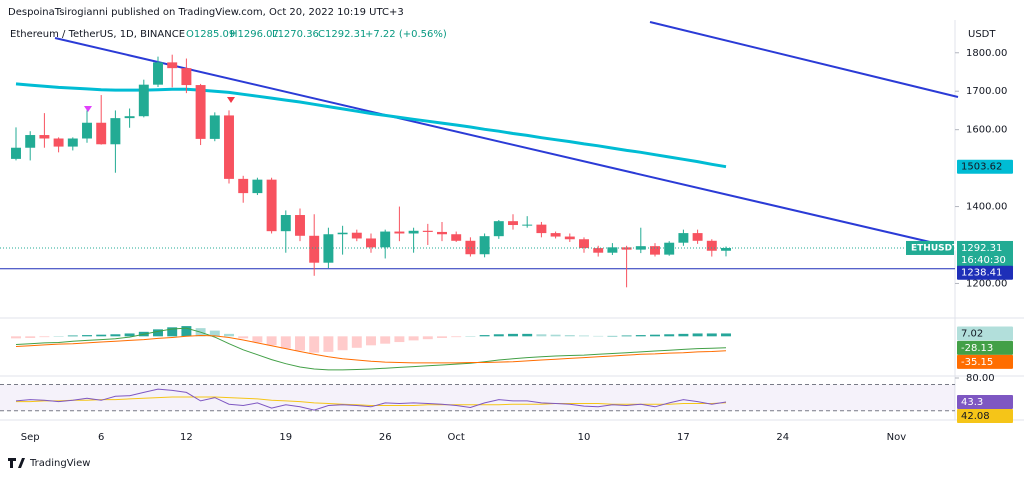  Describe the element at coordinates (977, 348) in the screenshot. I see `macd-value: -28.13` at that location.